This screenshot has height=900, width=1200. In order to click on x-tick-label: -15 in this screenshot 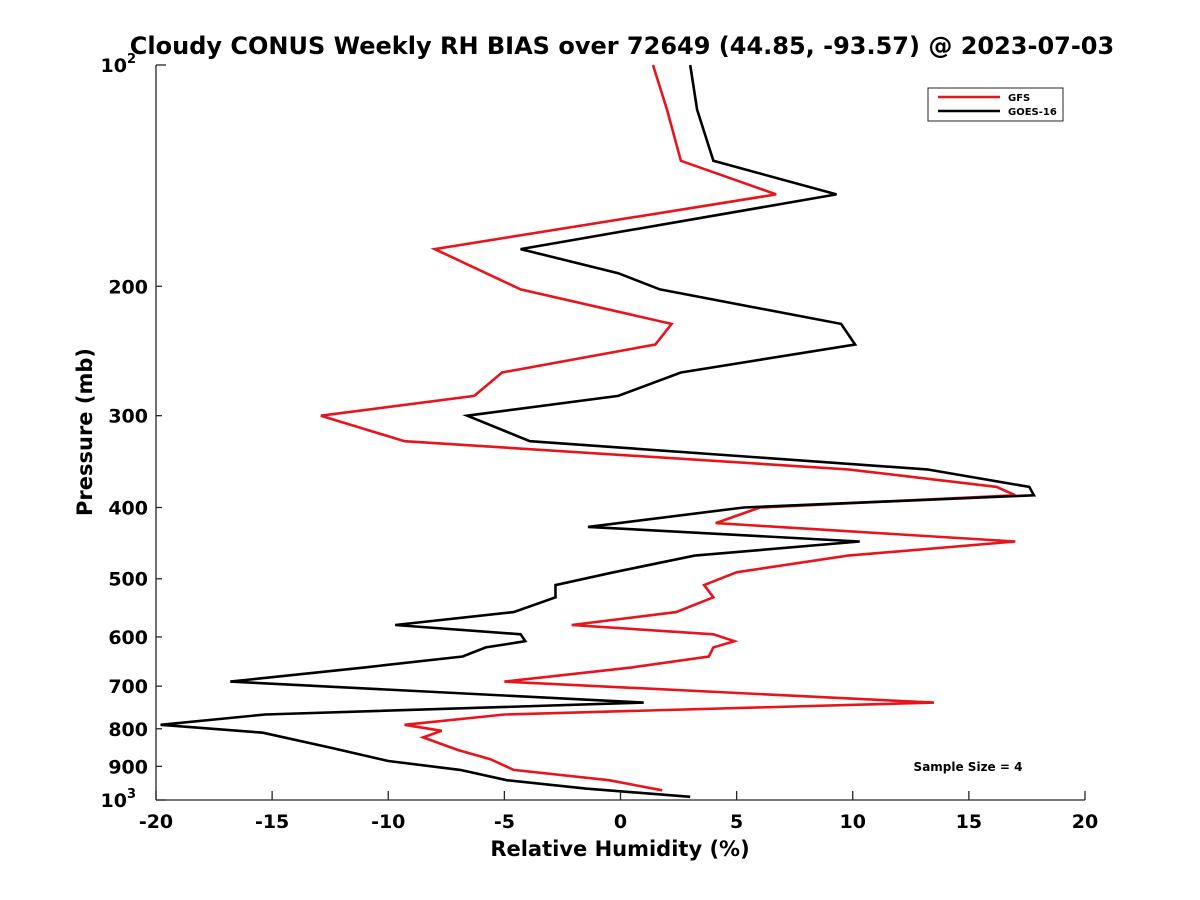, I will do `click(272, 822)`.